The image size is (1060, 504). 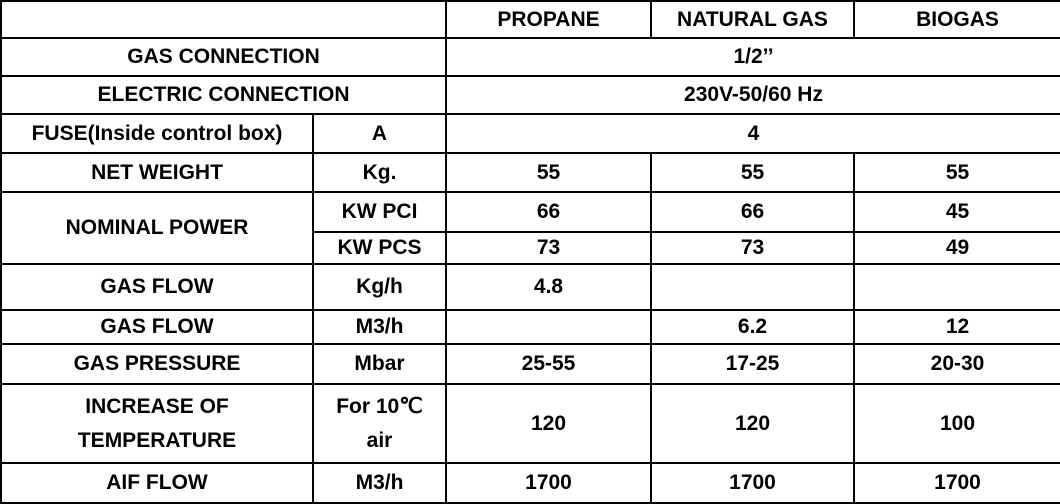 I want to click on nominal-power-pci-unit: KW PCI, so click(x=379, y=212).